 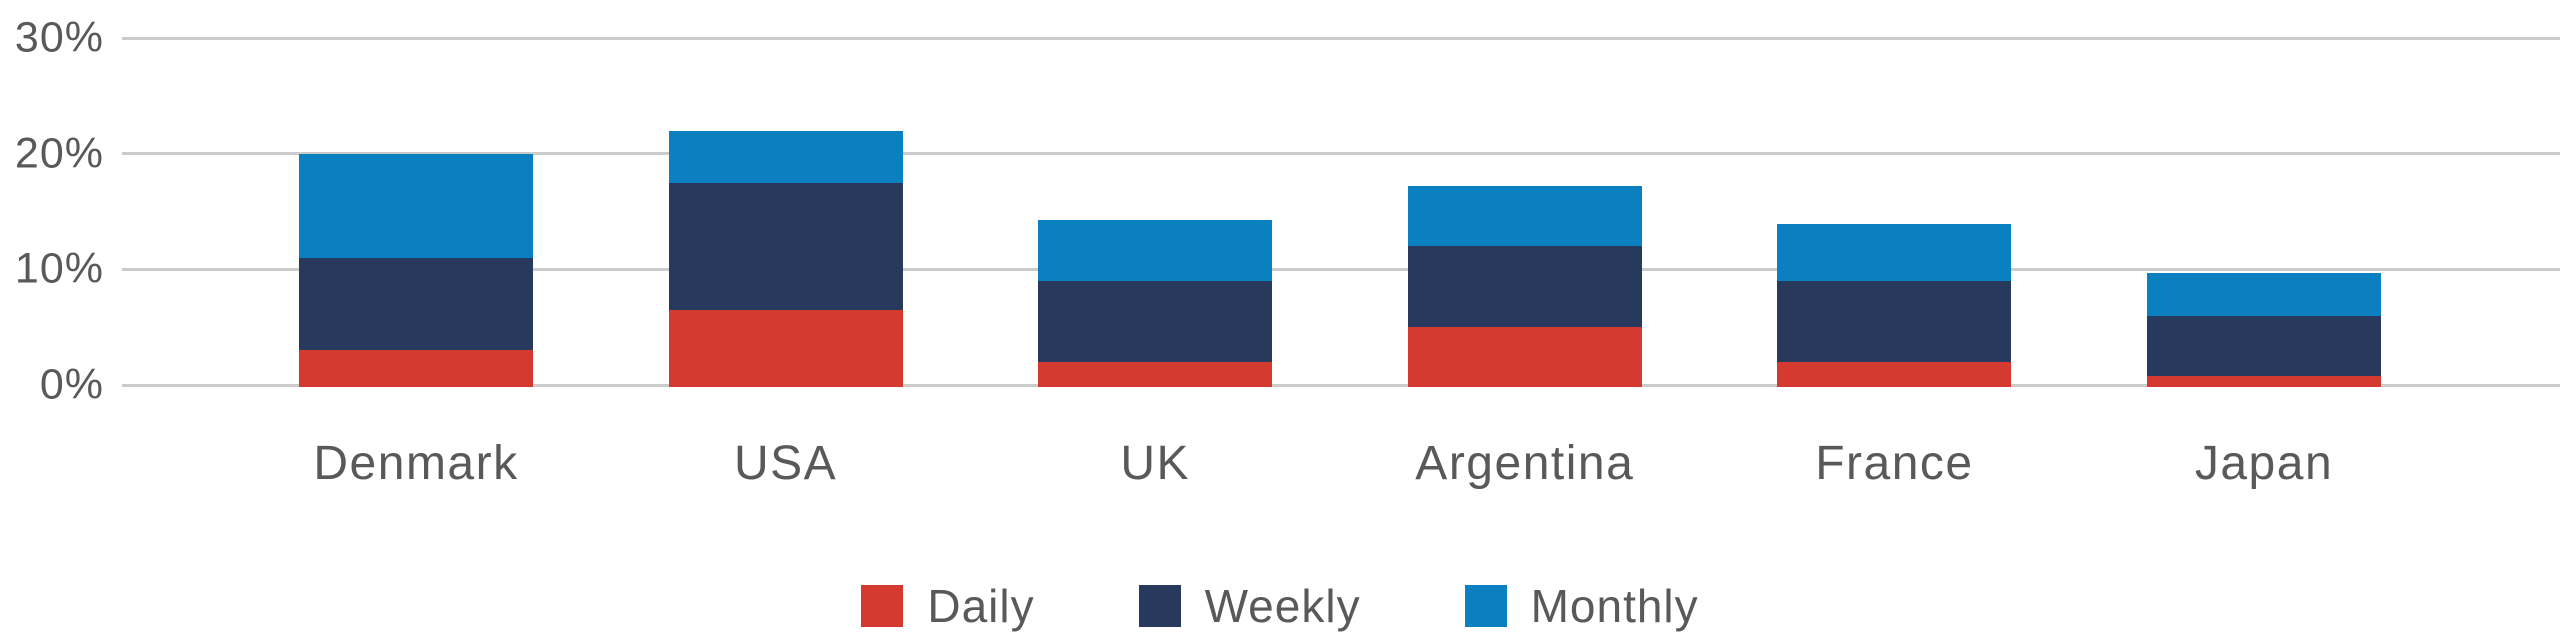 I want to click on x-axis-label-japan: Japan, so click(x=2264, y=463).